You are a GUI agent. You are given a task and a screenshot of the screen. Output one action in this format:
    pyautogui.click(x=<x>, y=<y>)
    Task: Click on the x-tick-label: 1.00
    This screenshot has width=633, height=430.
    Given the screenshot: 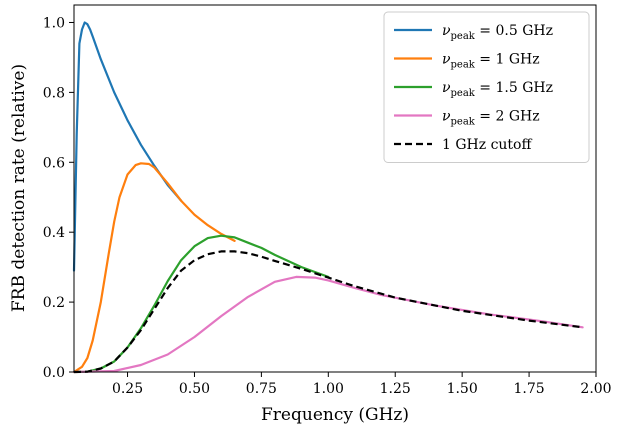 What is the action you would take?
    pyautogui.click(x=328, y=389)
    